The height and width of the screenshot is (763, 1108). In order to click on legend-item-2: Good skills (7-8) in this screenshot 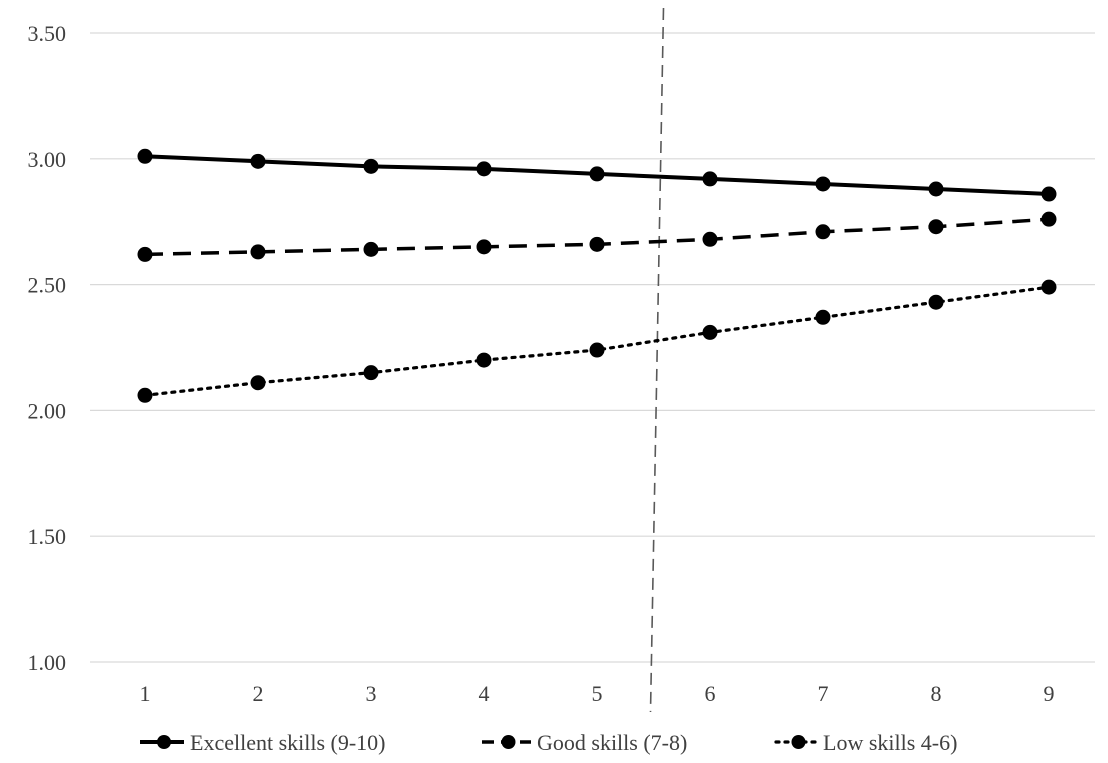, I will do `click(584, 742)`.